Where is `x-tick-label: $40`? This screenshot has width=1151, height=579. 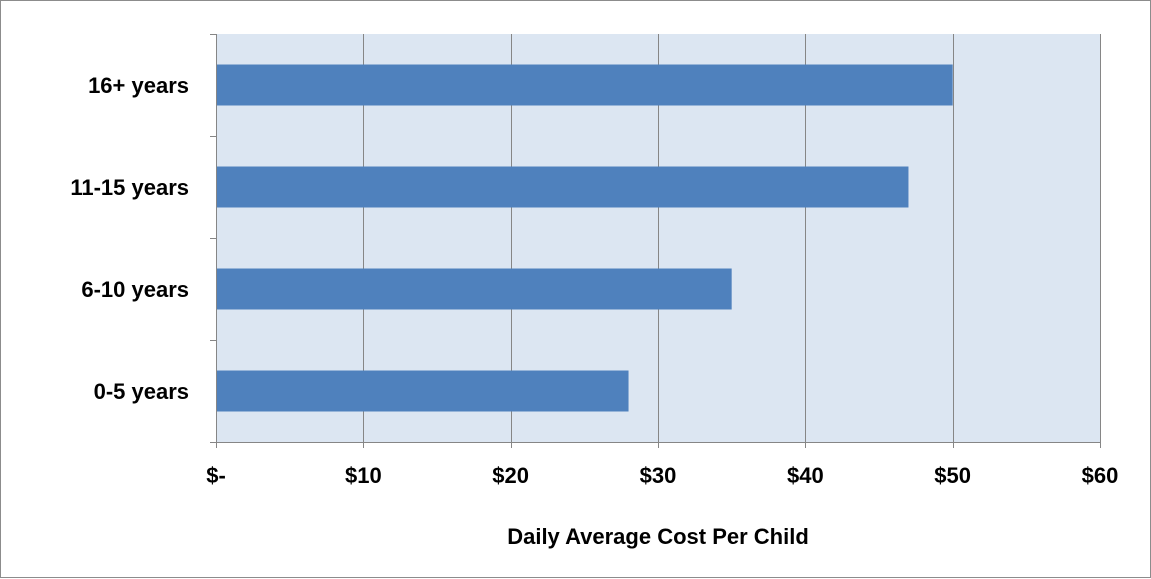 x-tick-label: $40 is located at coordinates (805, 475).